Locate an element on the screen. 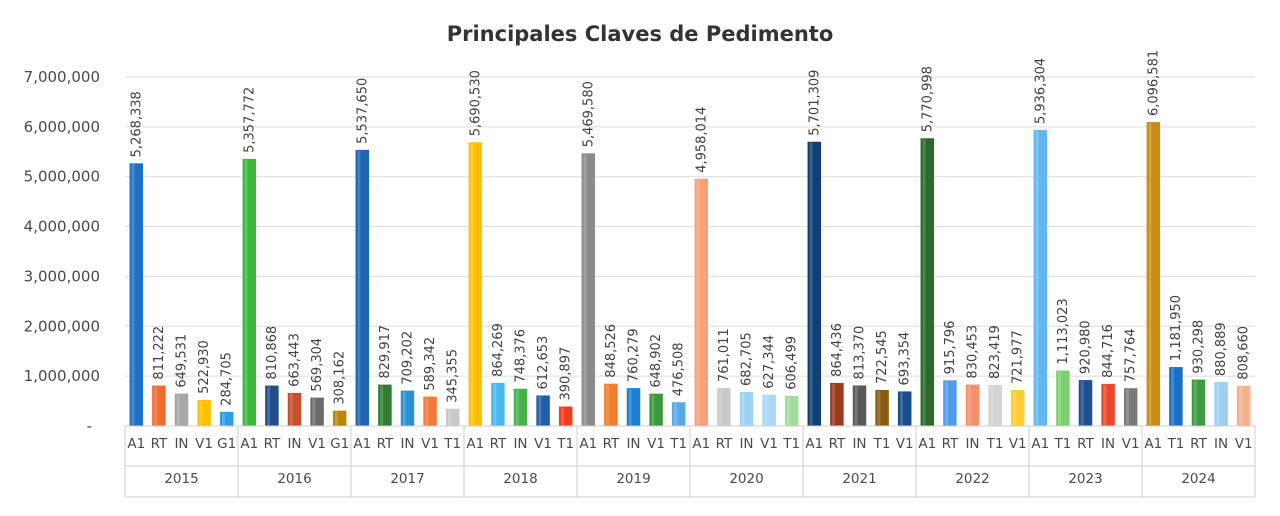 The height and width of the screenshot is (516, 1280). data-label: 760,279 is located at coordinates (634, 355).